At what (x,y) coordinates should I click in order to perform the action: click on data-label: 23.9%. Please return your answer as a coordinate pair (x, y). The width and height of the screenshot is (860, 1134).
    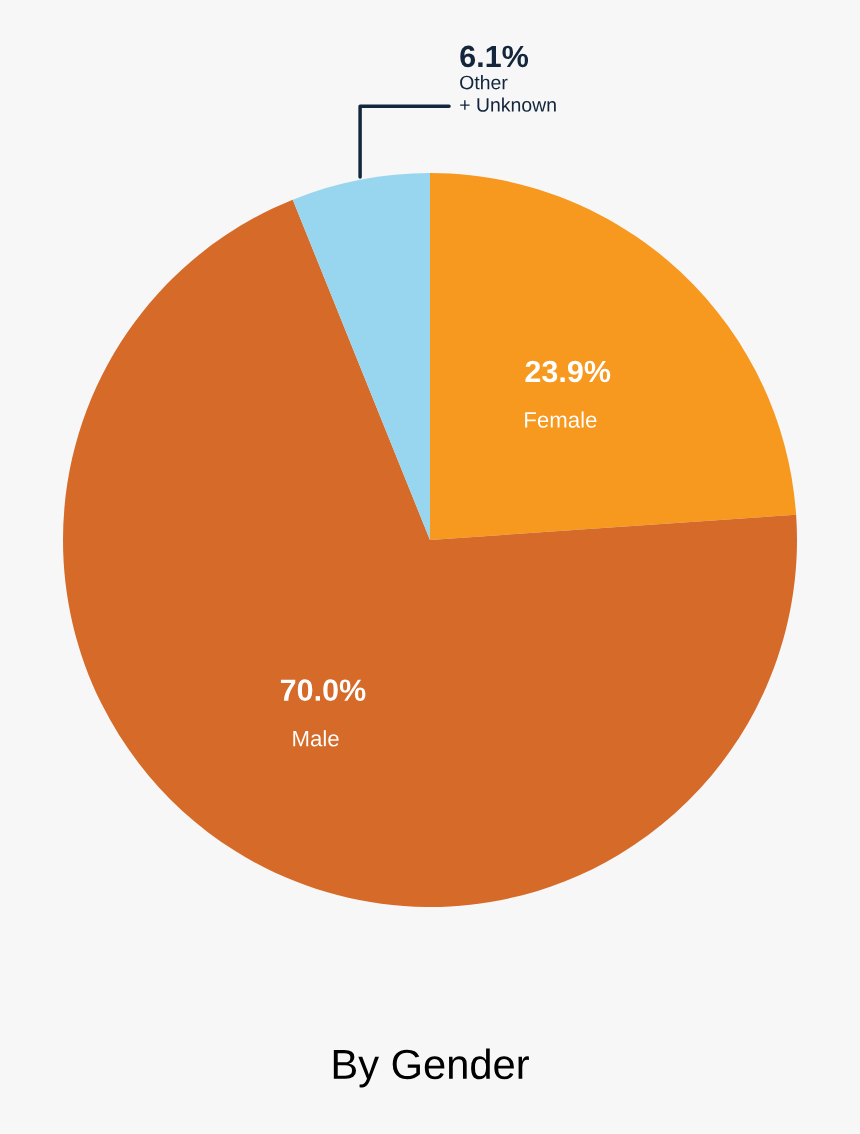
    Looking at the image, I should click on (568, 371).